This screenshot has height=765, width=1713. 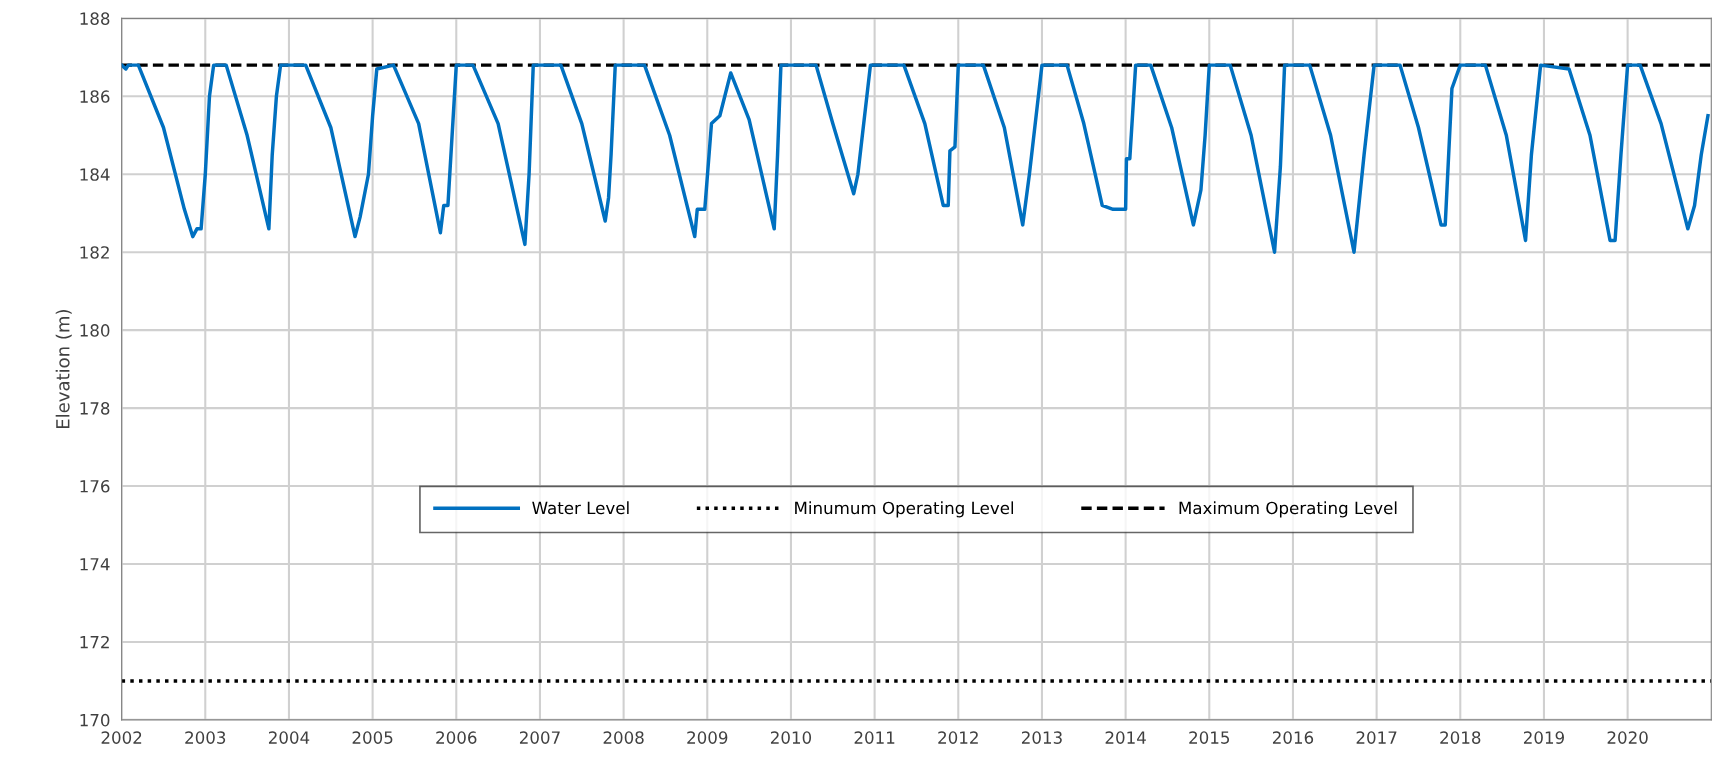 What do you see at coordinates (121, 737) in the screenshot?
I see `x-tick-label: 2002` at bounding box center [121, 737].